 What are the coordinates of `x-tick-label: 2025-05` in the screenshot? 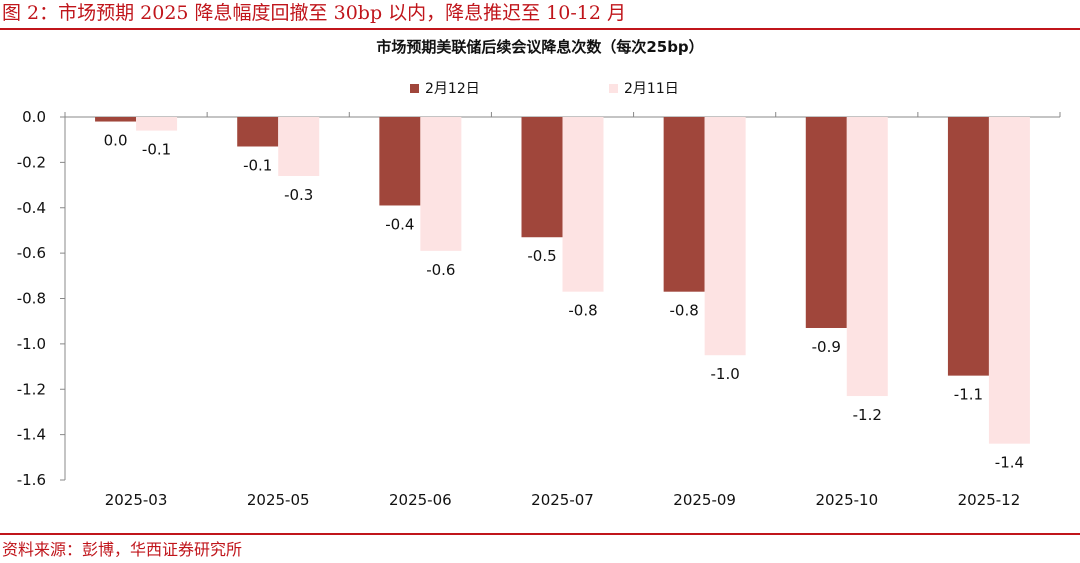 It's located at (278, 500).